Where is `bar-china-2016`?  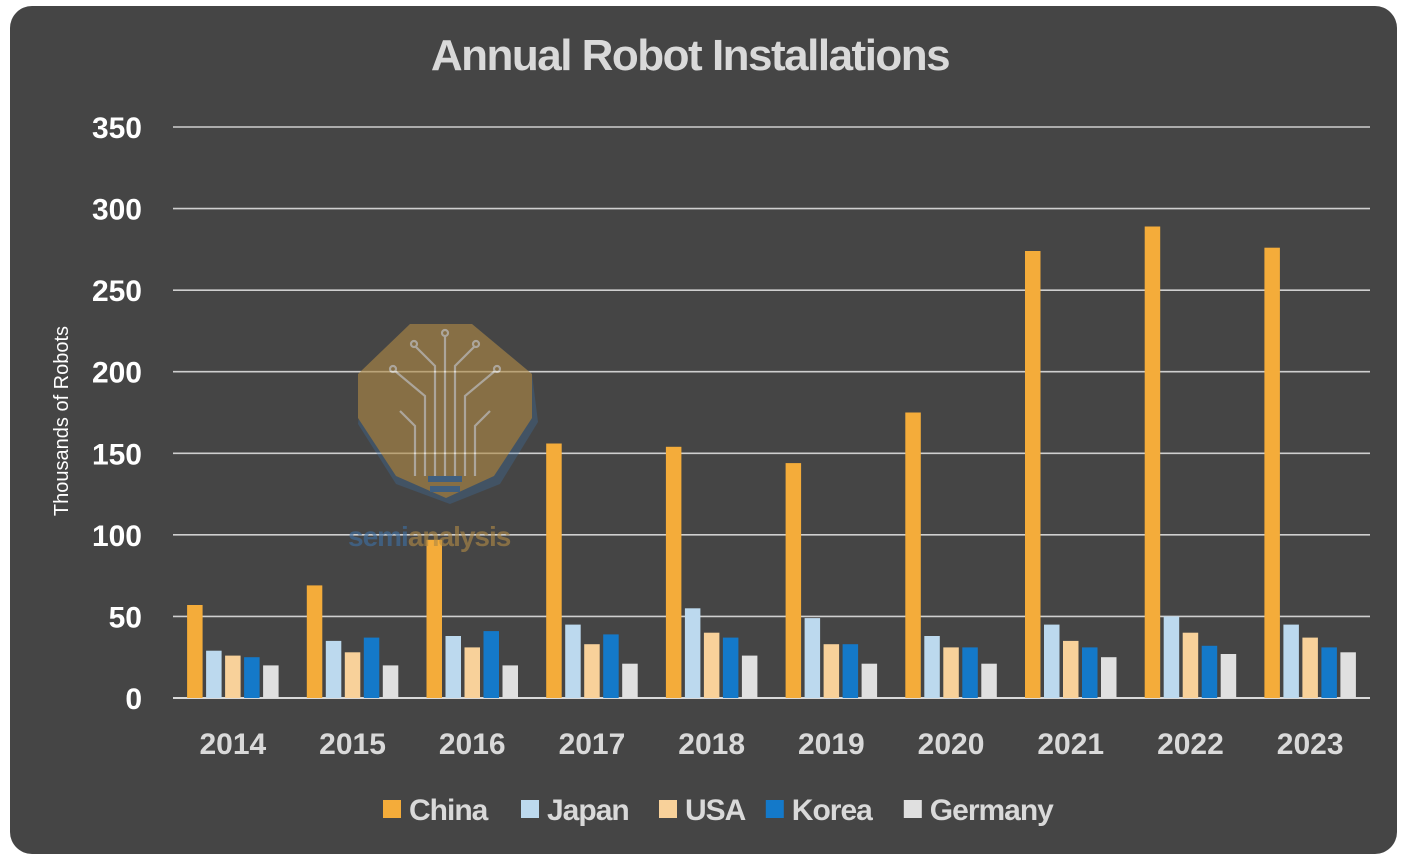
bar-china-2016 is located at coordinates (434, 618).